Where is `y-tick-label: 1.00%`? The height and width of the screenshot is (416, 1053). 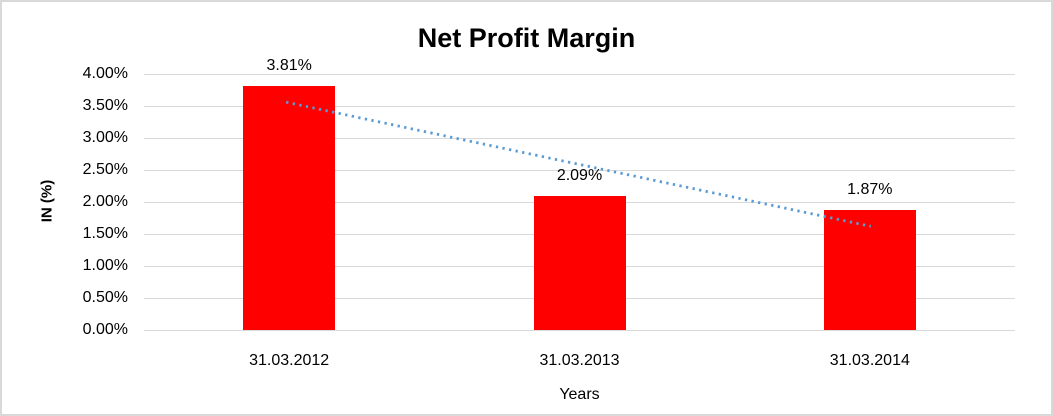
y-tick-label: 1.00% is located at coordinates (105, 265).